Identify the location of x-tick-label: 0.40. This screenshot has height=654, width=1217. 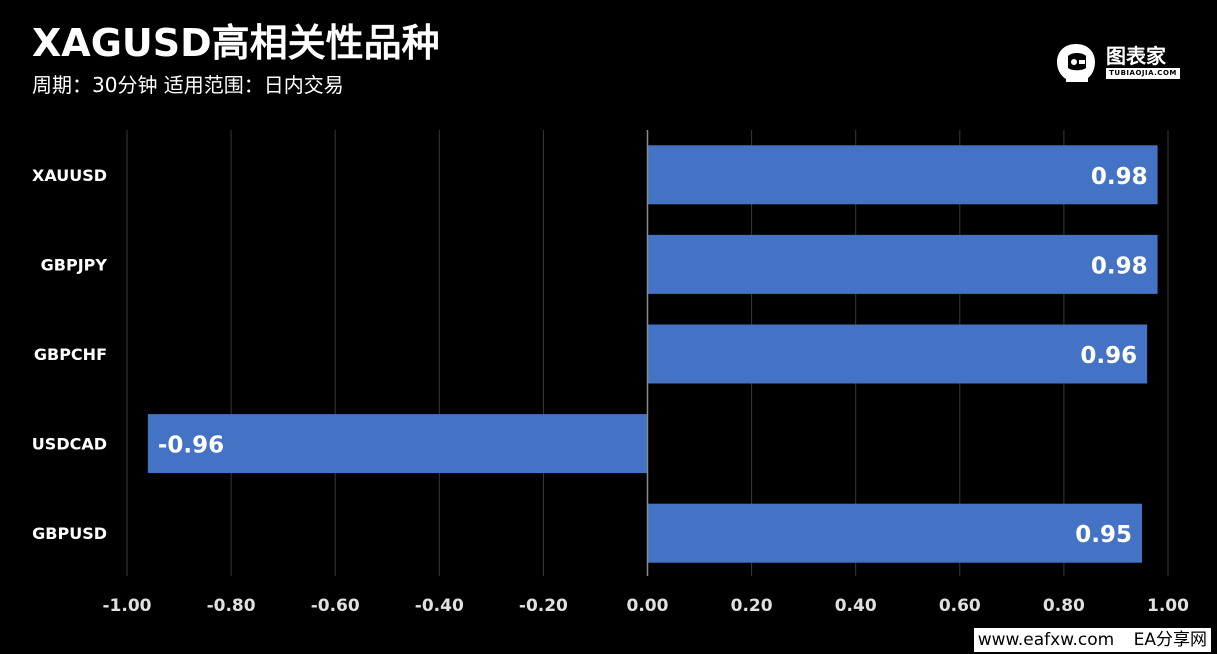
(856, 606).